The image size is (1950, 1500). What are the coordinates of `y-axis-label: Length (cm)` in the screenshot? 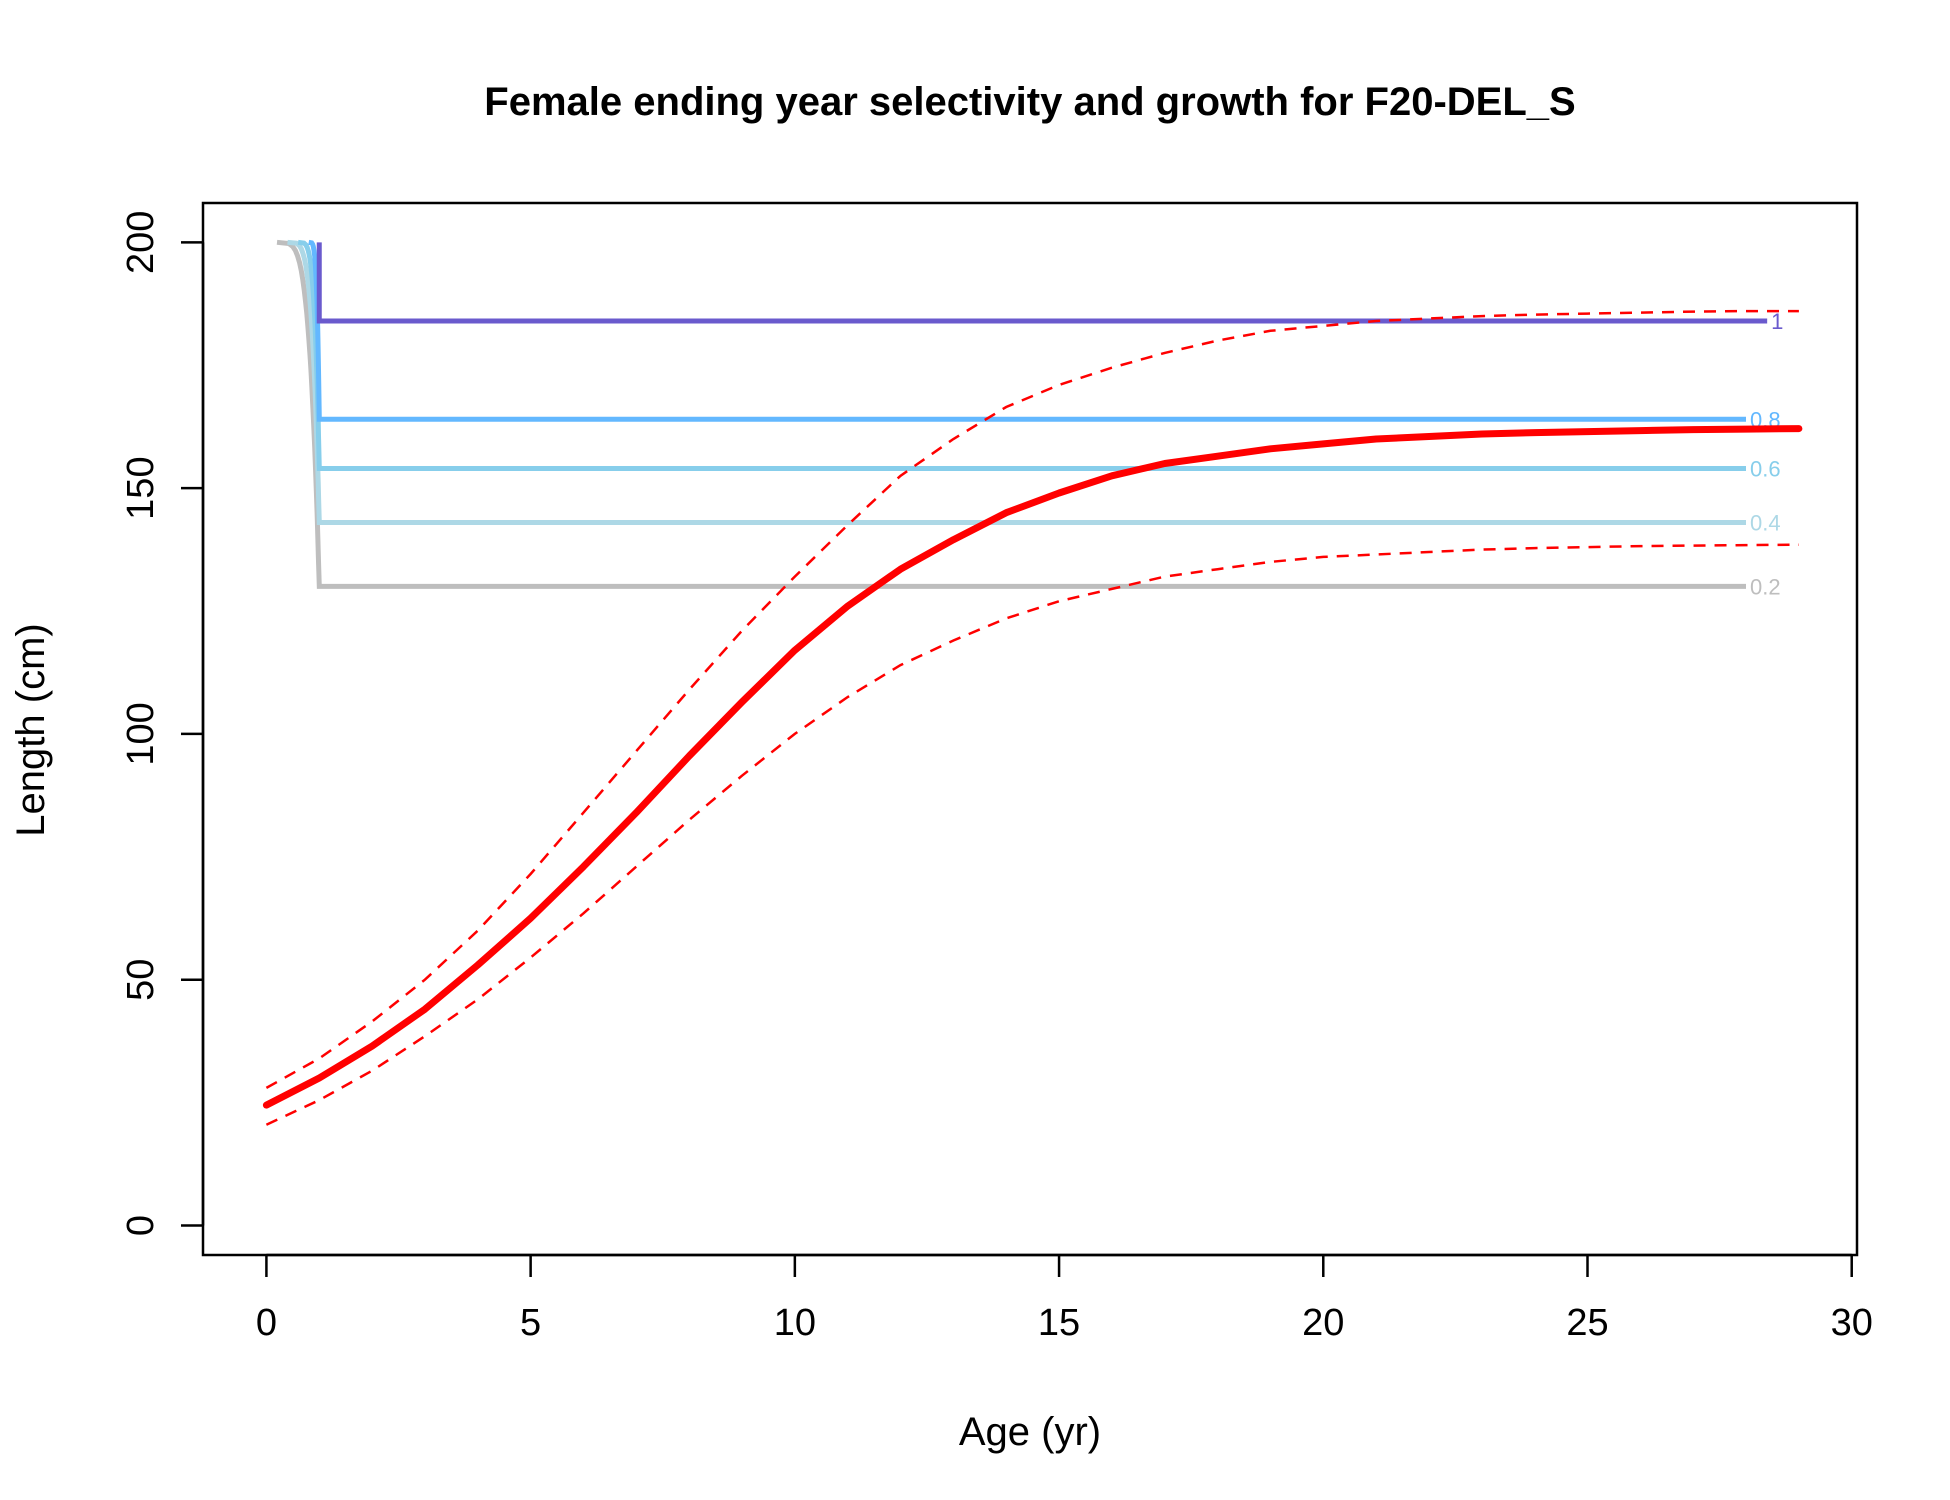 It's located at (31, 729).